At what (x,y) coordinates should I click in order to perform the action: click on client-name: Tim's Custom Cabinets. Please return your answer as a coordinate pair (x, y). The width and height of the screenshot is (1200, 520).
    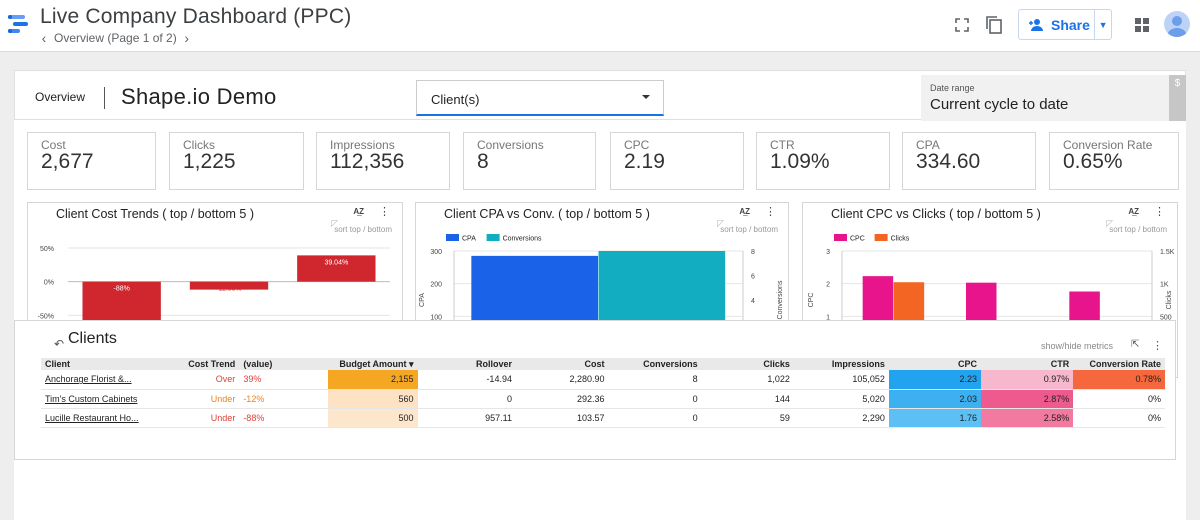
    Looking at the image, I should click on (92, 399).